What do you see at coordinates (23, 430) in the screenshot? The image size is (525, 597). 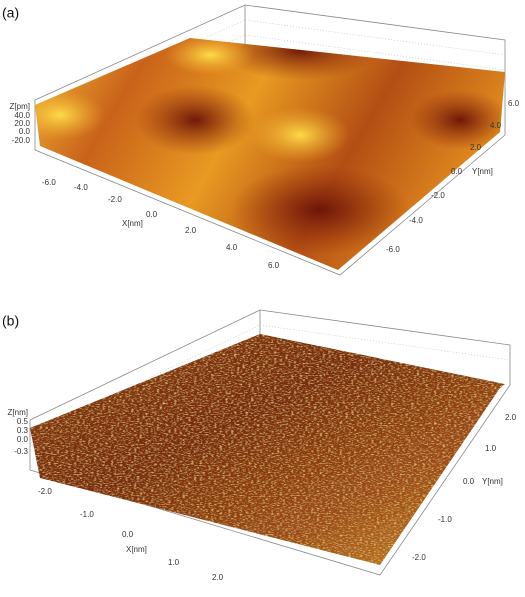 I see `tick-label: 0.3` at bounding box center [23, 430].